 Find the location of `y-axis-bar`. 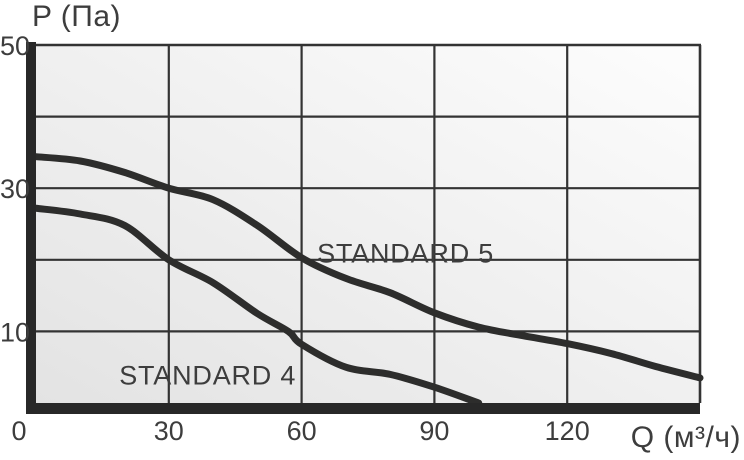

y-axis-bar is located at coordinates (31, 228).